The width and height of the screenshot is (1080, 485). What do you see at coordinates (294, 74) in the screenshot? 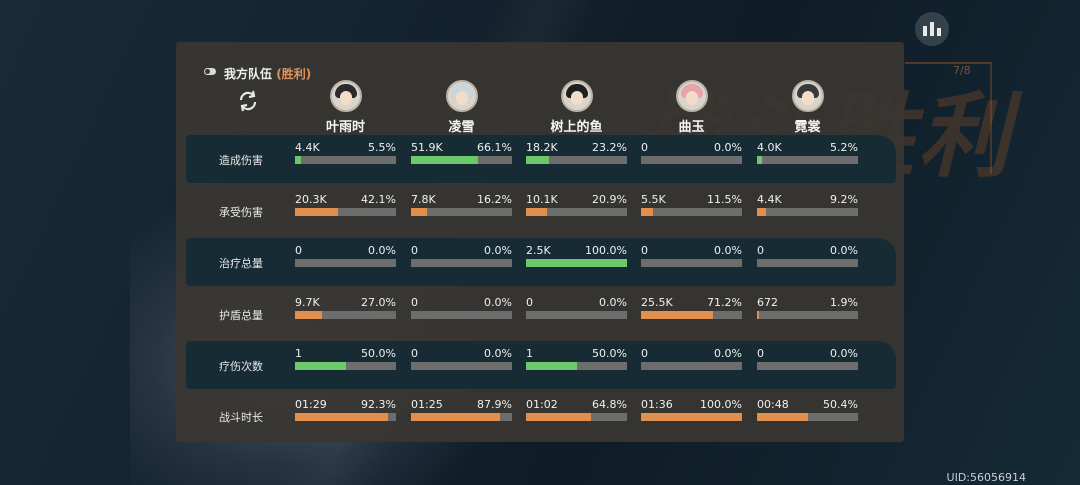
I see `team-result: (胜利)` at bounding box center [294, 74].